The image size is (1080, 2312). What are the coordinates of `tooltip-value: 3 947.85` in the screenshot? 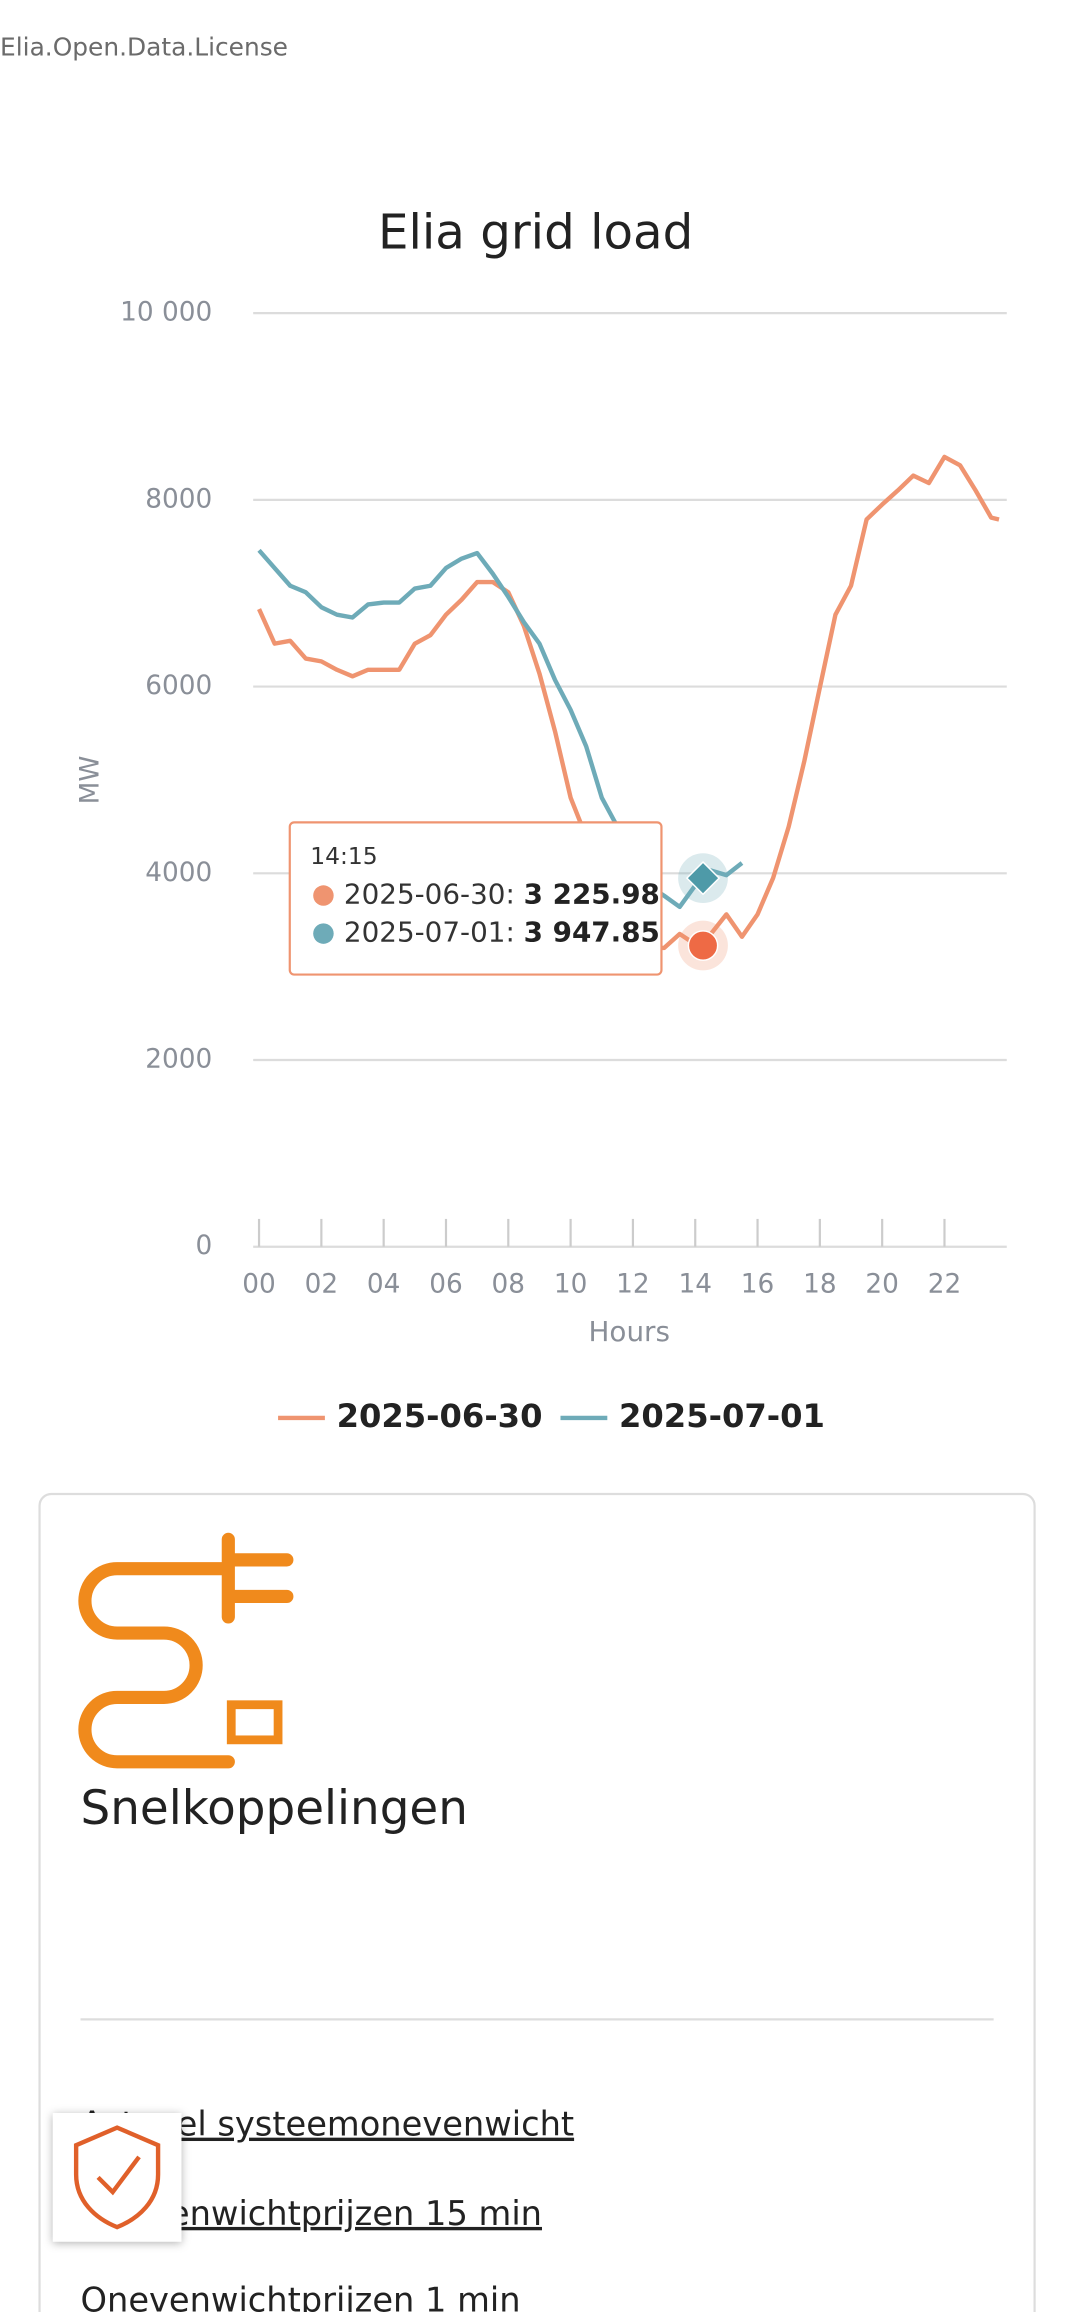 It's located at (592, 932).